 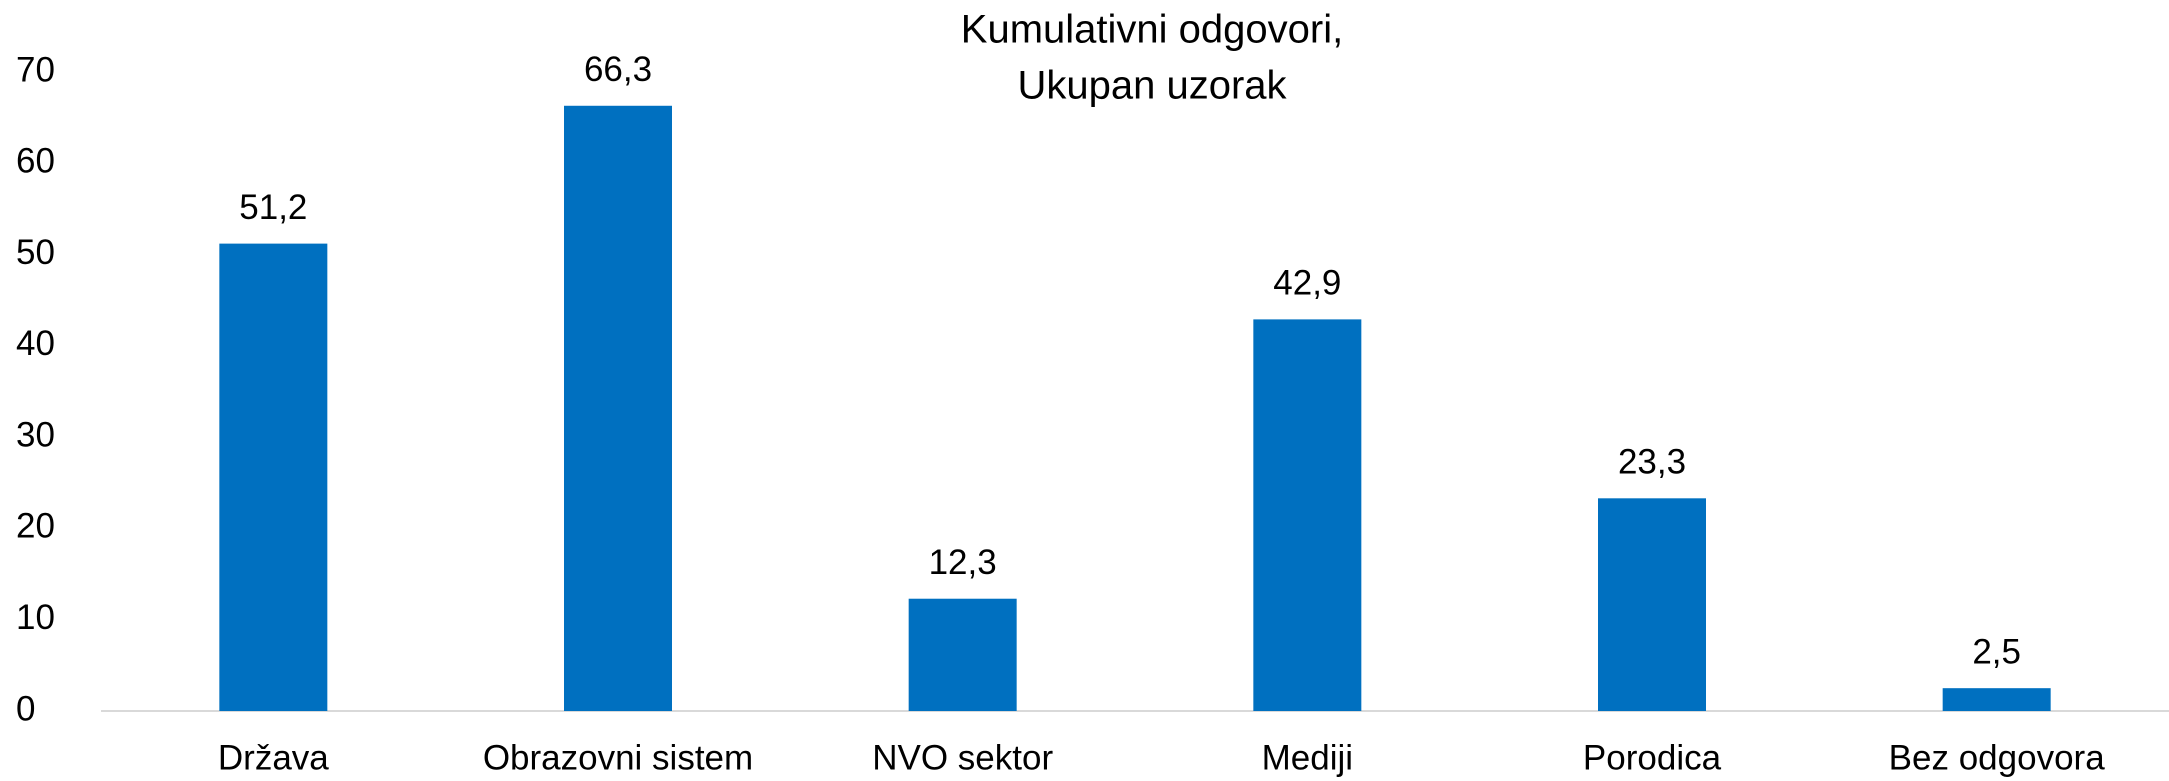 I want to click on y-tick-label: 50, so click(x=35, y=252).